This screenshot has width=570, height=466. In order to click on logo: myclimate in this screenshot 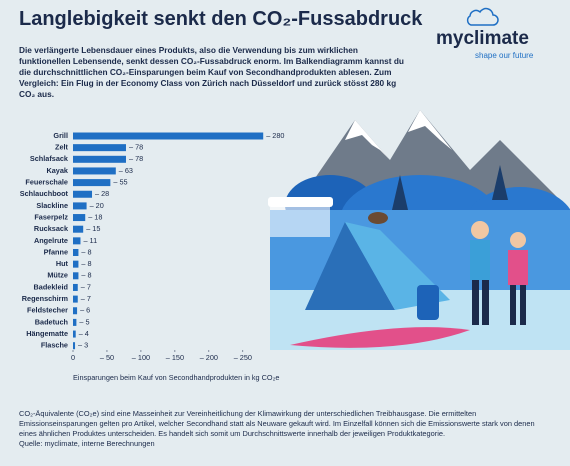, I will do `click(482, 38)`.